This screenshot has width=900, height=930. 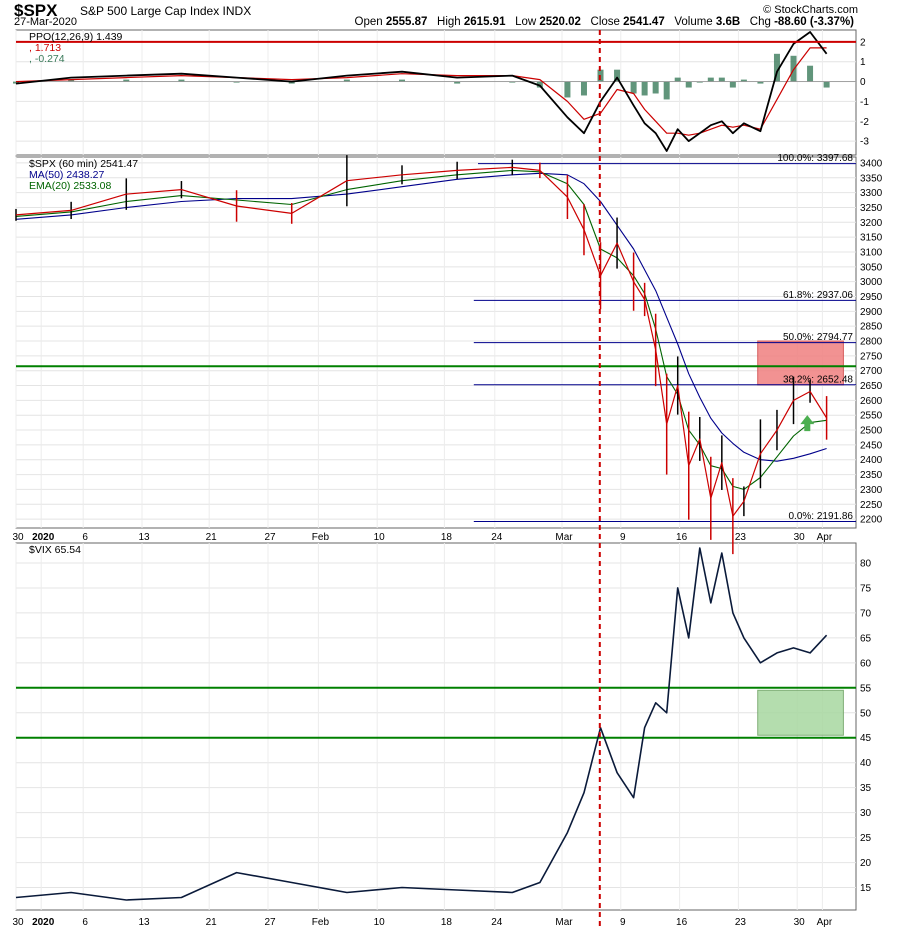 What do you see at coordinates (871, 475) in the screenshot?
I see `spx-y-tick-label: 2350` at bounding box center [871, 475].